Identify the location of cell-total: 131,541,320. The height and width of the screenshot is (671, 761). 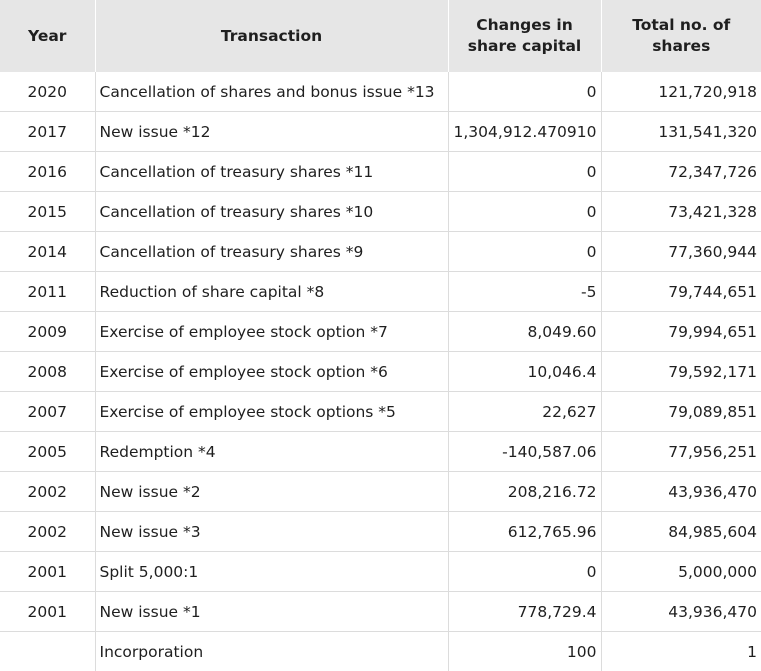
(681, 132).